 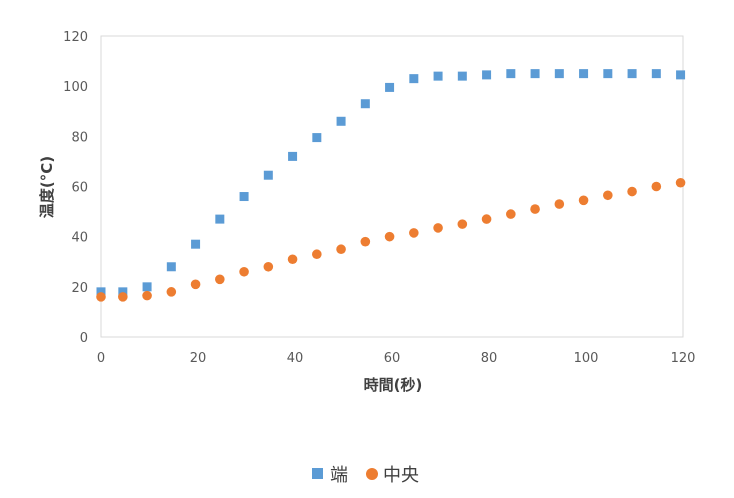 I want to click on y-axis-title: 温度(°C), so click(x=47, y=187).